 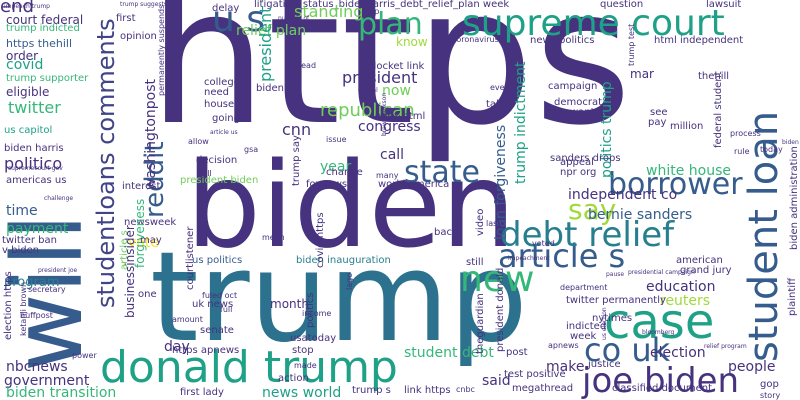 I want to click on word-news-world: news world, so click(x=302, y=392).